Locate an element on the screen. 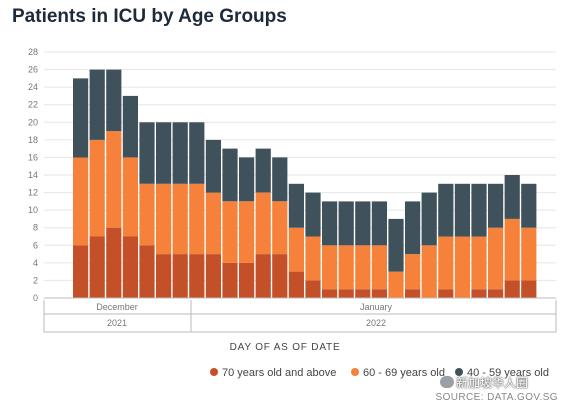 The width and height of the screenshot is (570, 411). legend-label-60-69: 60 - 69 years old is located at coordinates (404, 373).